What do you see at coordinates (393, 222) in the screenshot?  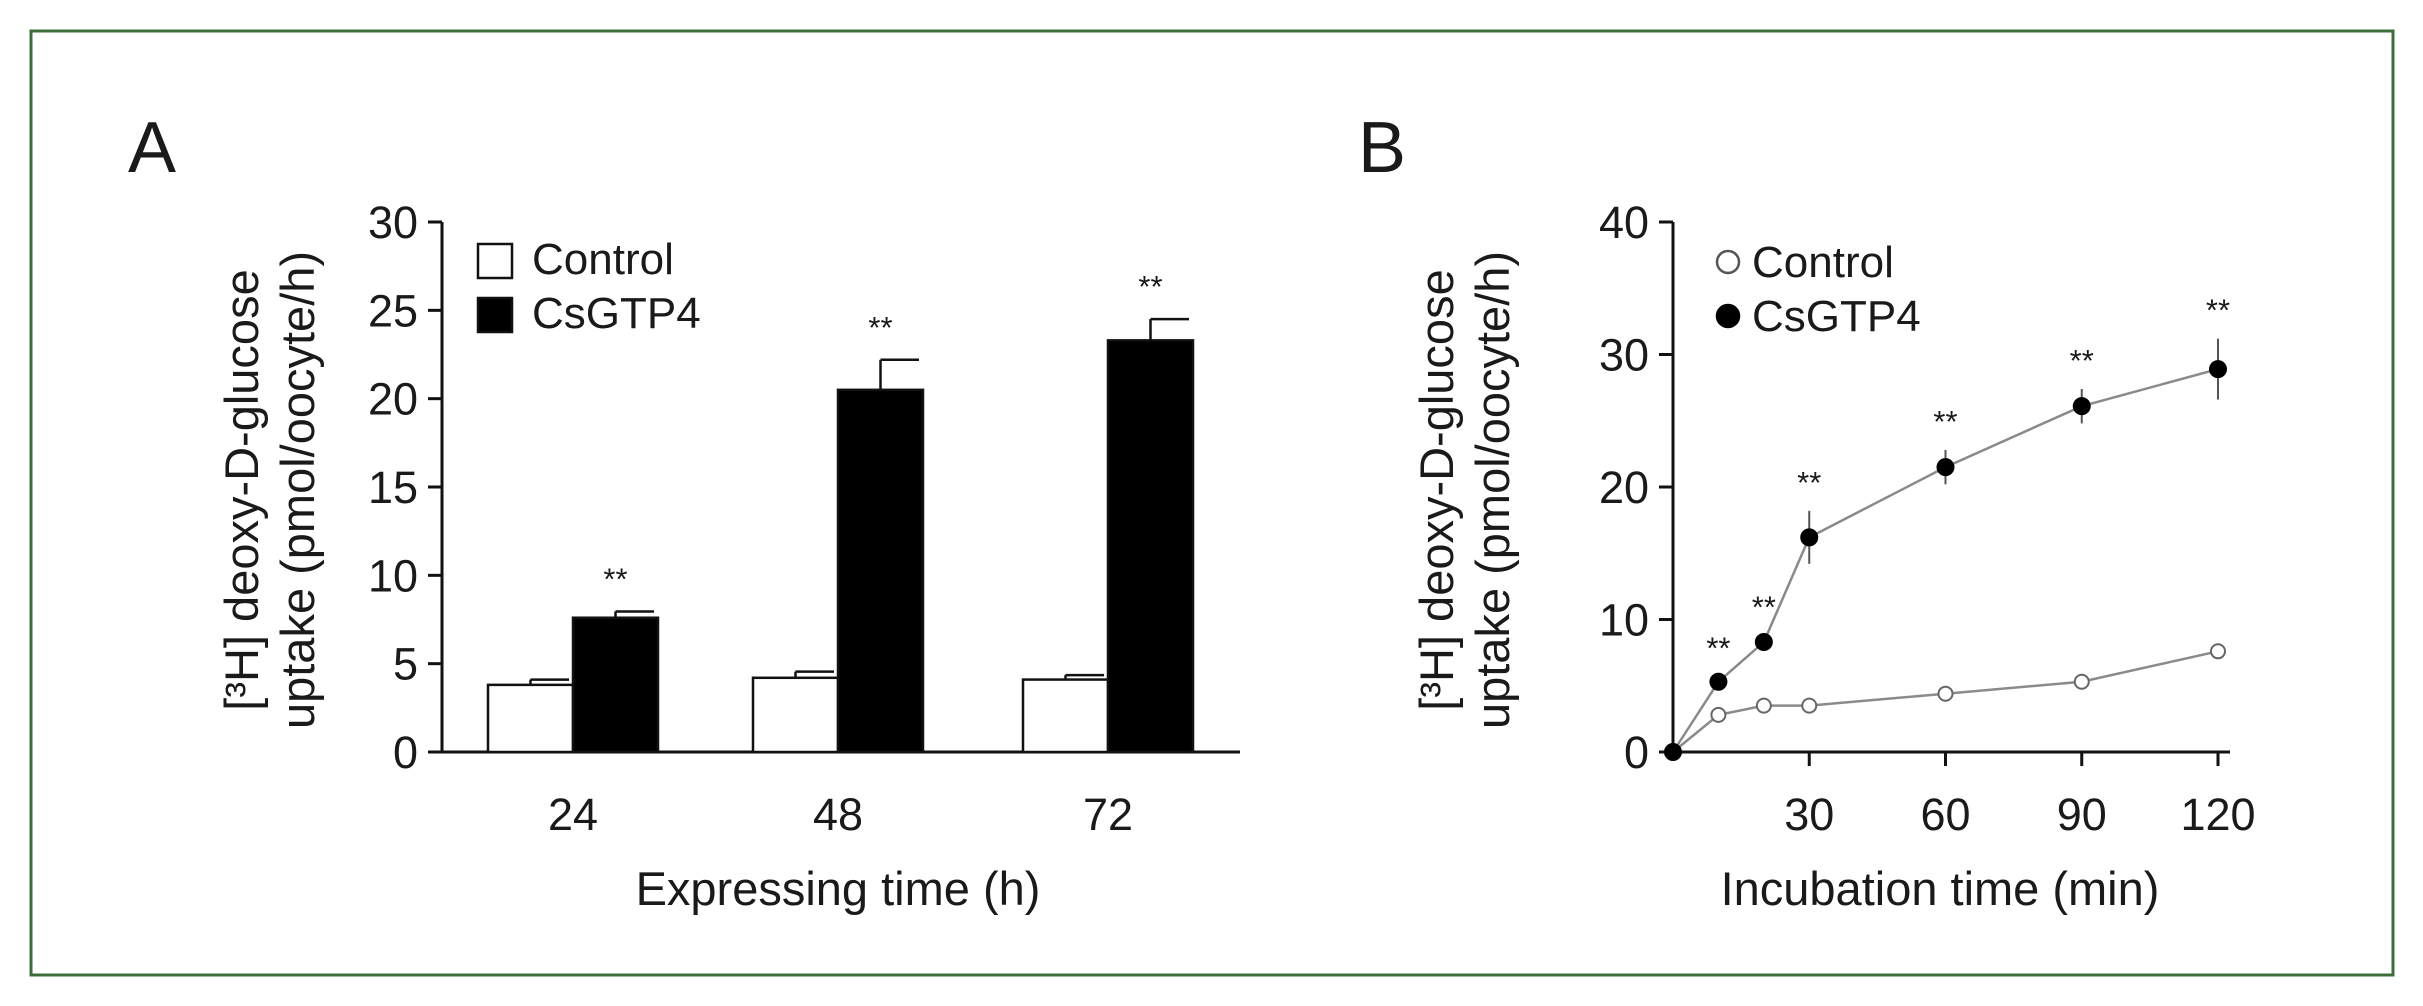 I see `panel-a-y-tick-label: 30` at bounding box center [393, 222].